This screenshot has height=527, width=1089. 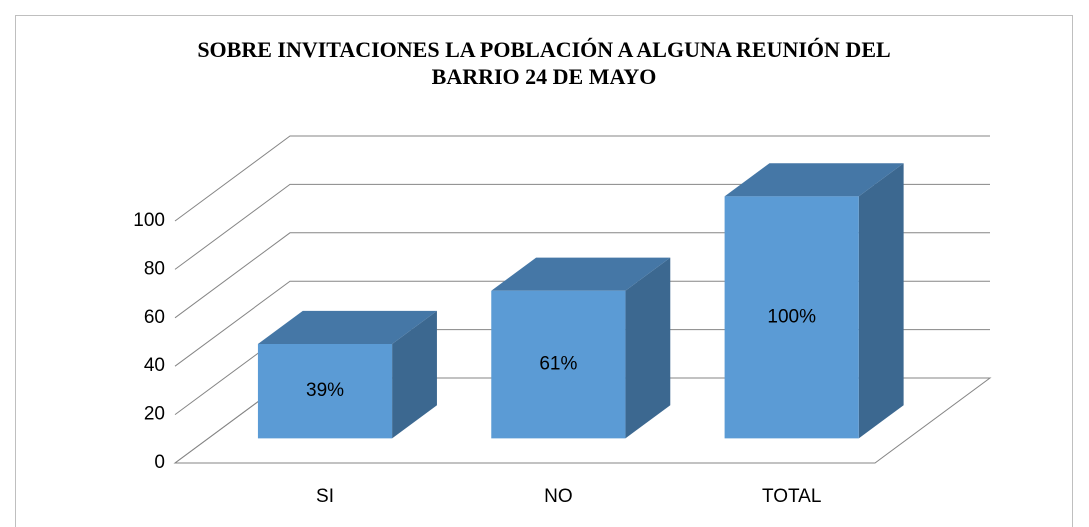 I want to click on x-tick-label: TOTAL, so click(x=791, y=496).